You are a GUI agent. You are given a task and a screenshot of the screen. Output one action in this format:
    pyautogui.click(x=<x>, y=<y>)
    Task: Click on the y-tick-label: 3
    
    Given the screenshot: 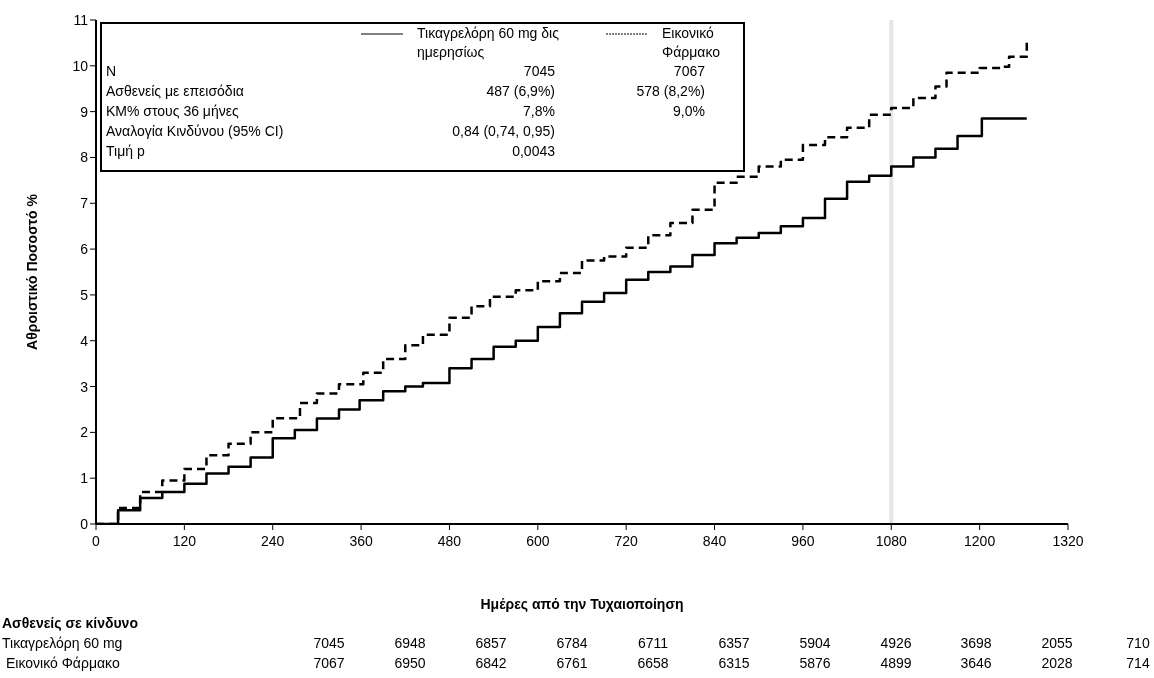 What is the action you would take?
    pyautogui.click(x=84, y=386)
    